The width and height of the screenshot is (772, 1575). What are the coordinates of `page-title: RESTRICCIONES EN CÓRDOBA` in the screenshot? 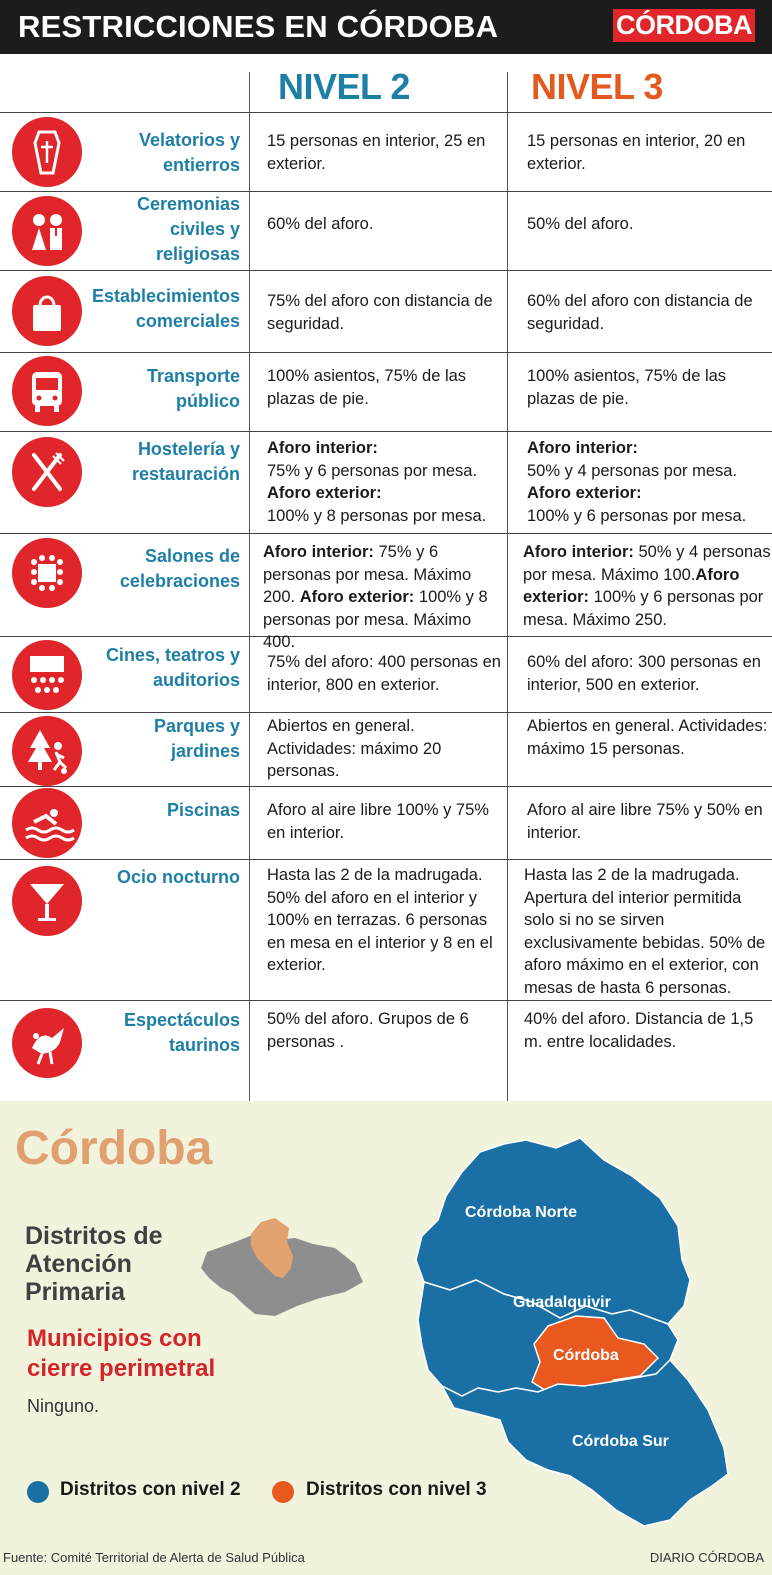 It's located at (258, 26).